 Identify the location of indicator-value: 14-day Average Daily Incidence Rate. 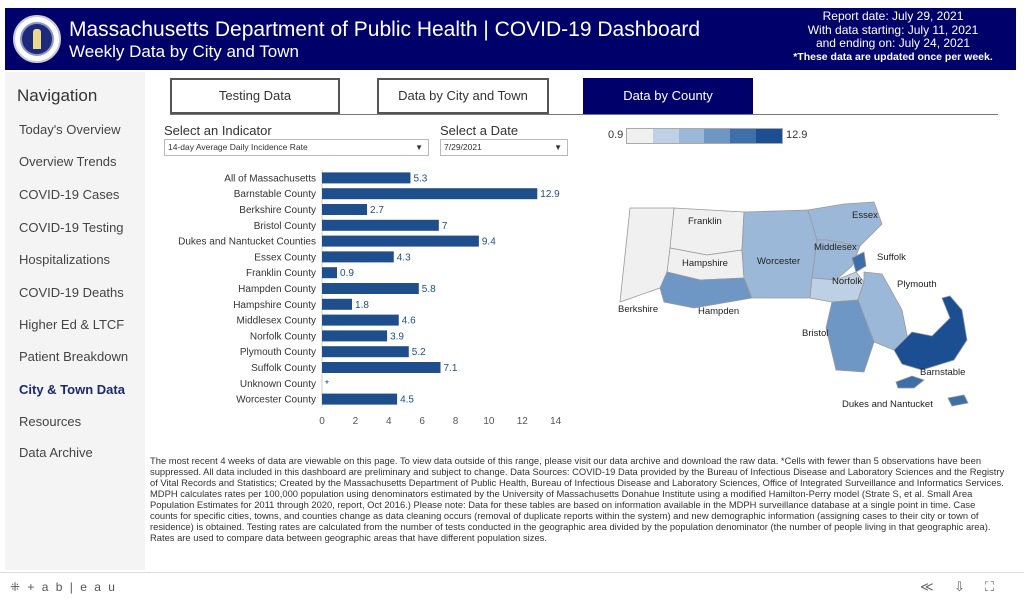
(238, 147).